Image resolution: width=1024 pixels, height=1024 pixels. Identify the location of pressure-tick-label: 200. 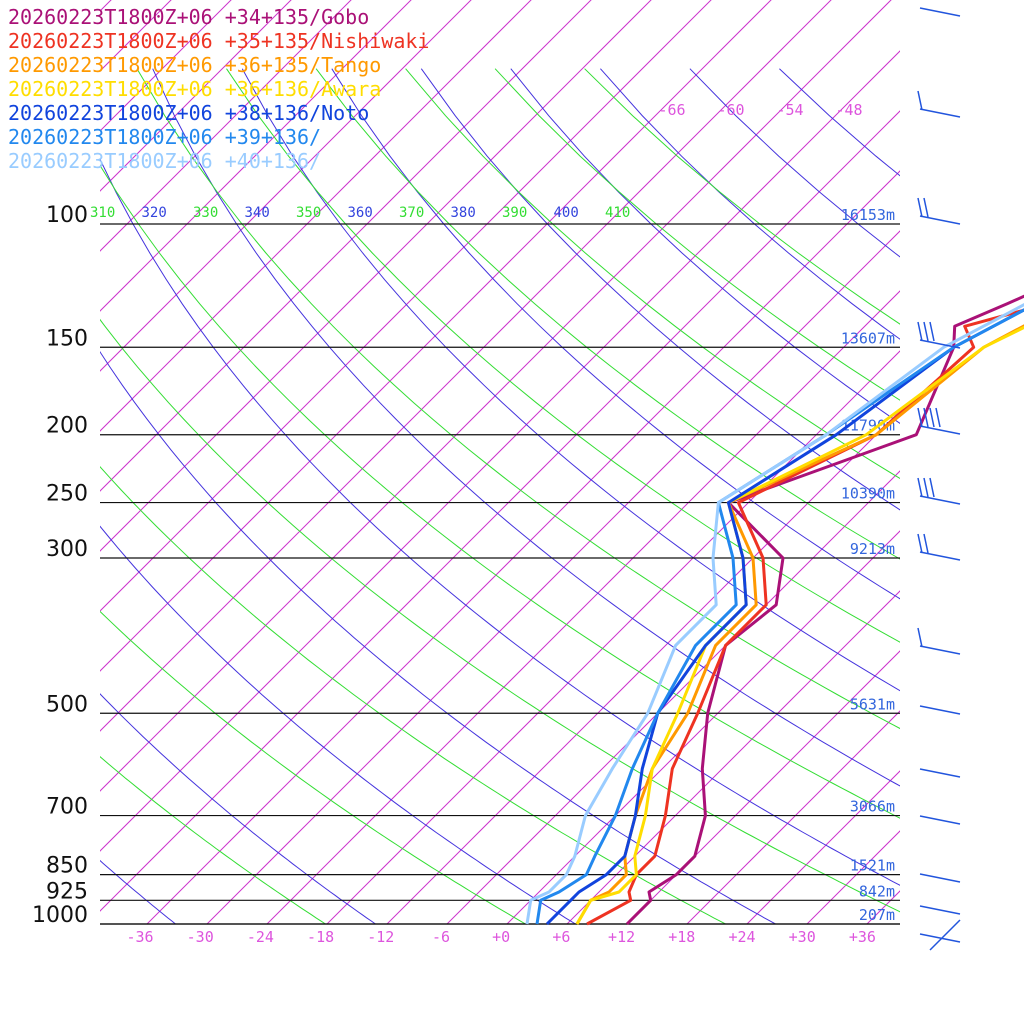
(67, 426).